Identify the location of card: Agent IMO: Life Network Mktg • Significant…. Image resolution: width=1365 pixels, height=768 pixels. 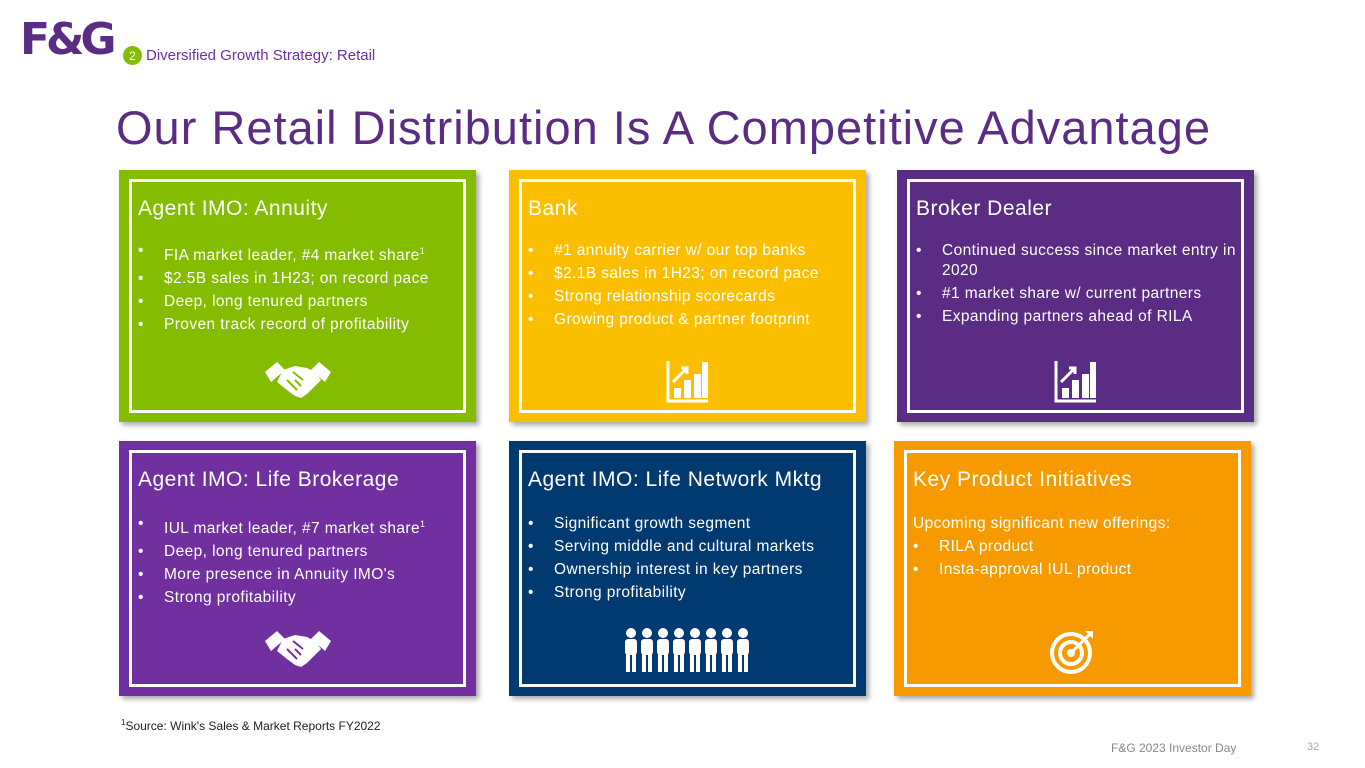
(687, 568).